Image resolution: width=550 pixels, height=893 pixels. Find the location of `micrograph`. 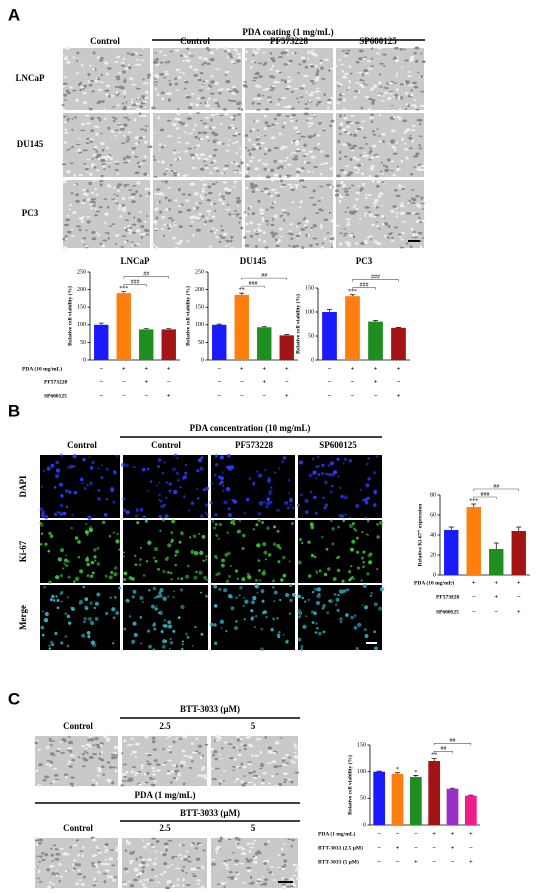

micrograph is located at coordinates (166, 618).